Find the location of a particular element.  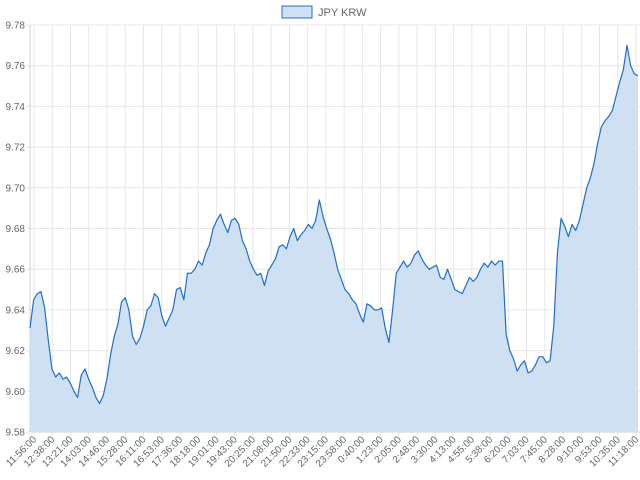

y-tick-label: 9.74 is located at coordinates (16, 107).